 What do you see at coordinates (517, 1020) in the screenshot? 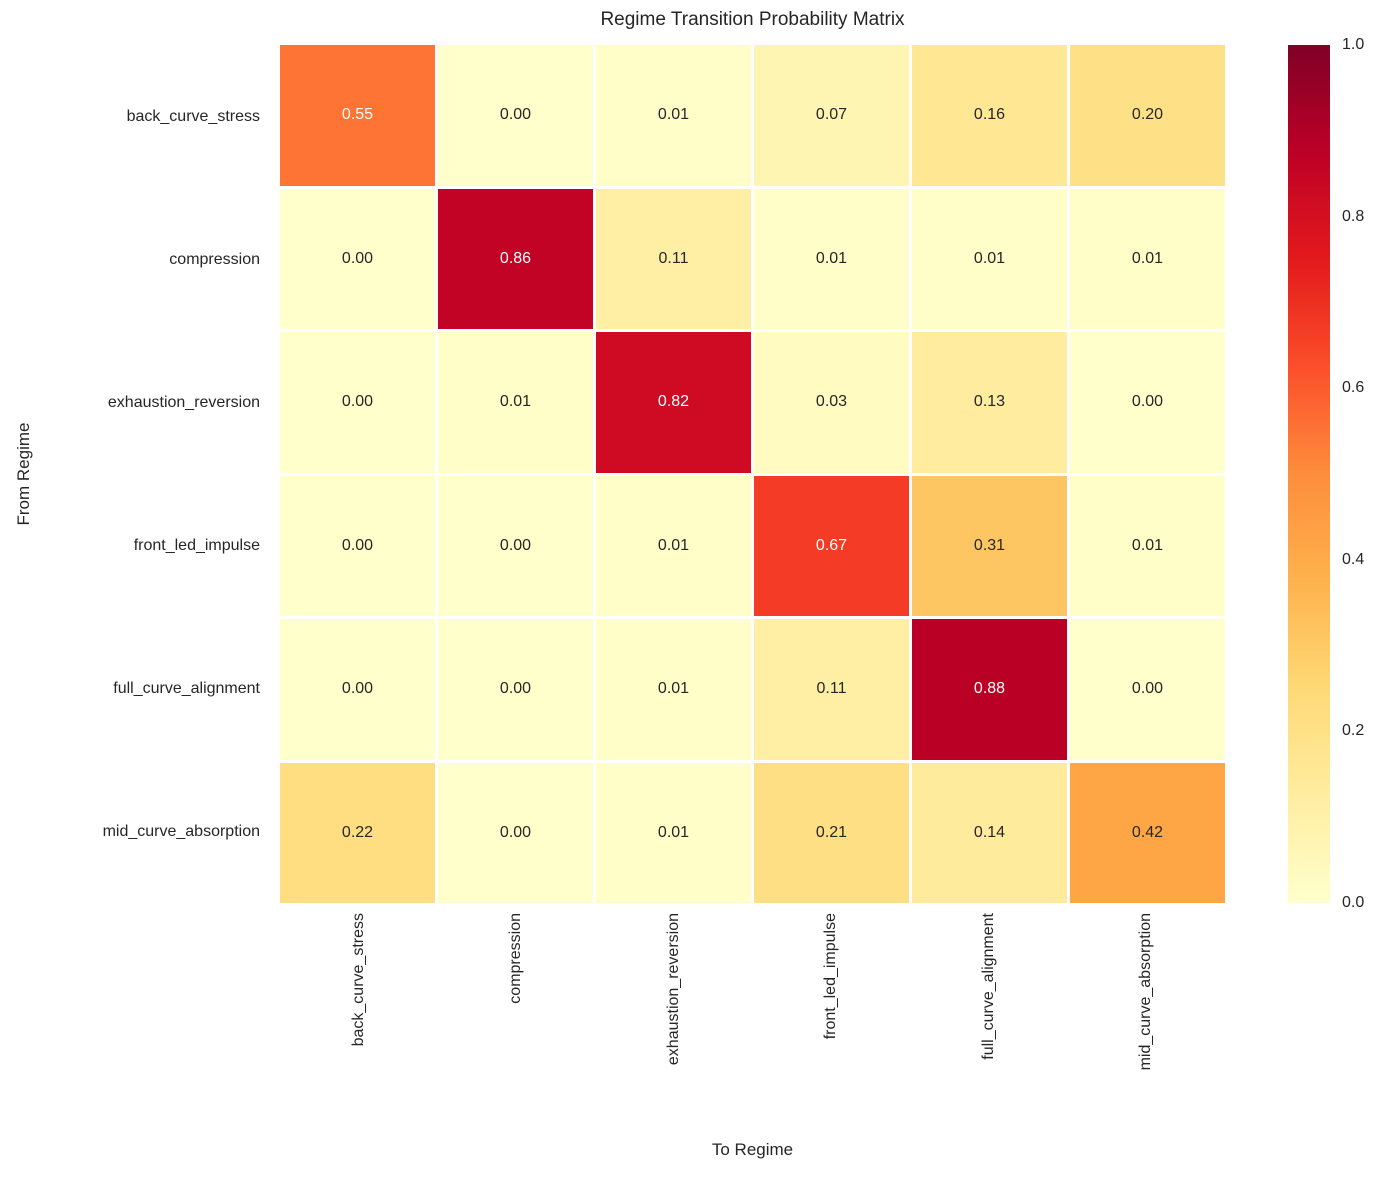
I see `x-tick-label: compression` at bounding box center [517, 1020].